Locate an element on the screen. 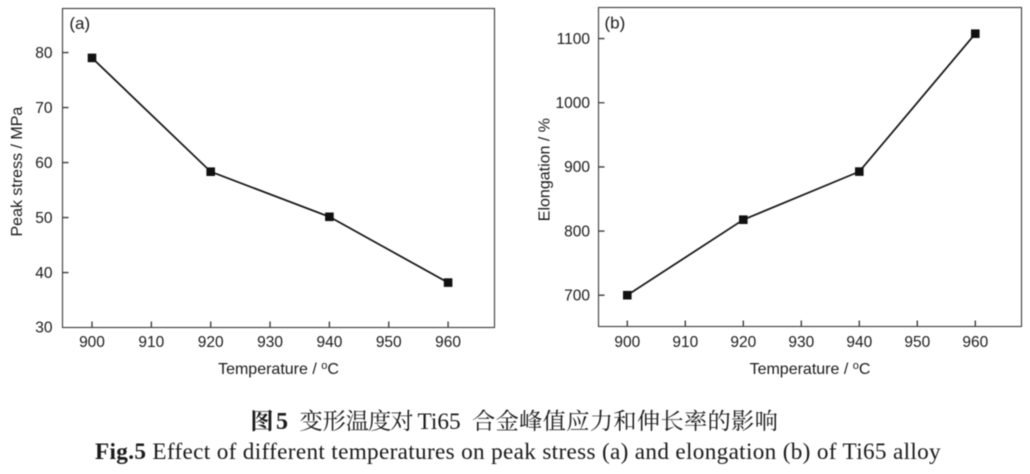 The width and height of the screenshot is (1030, 474). svg-text: 1000 is located at coordinates (573, 103).